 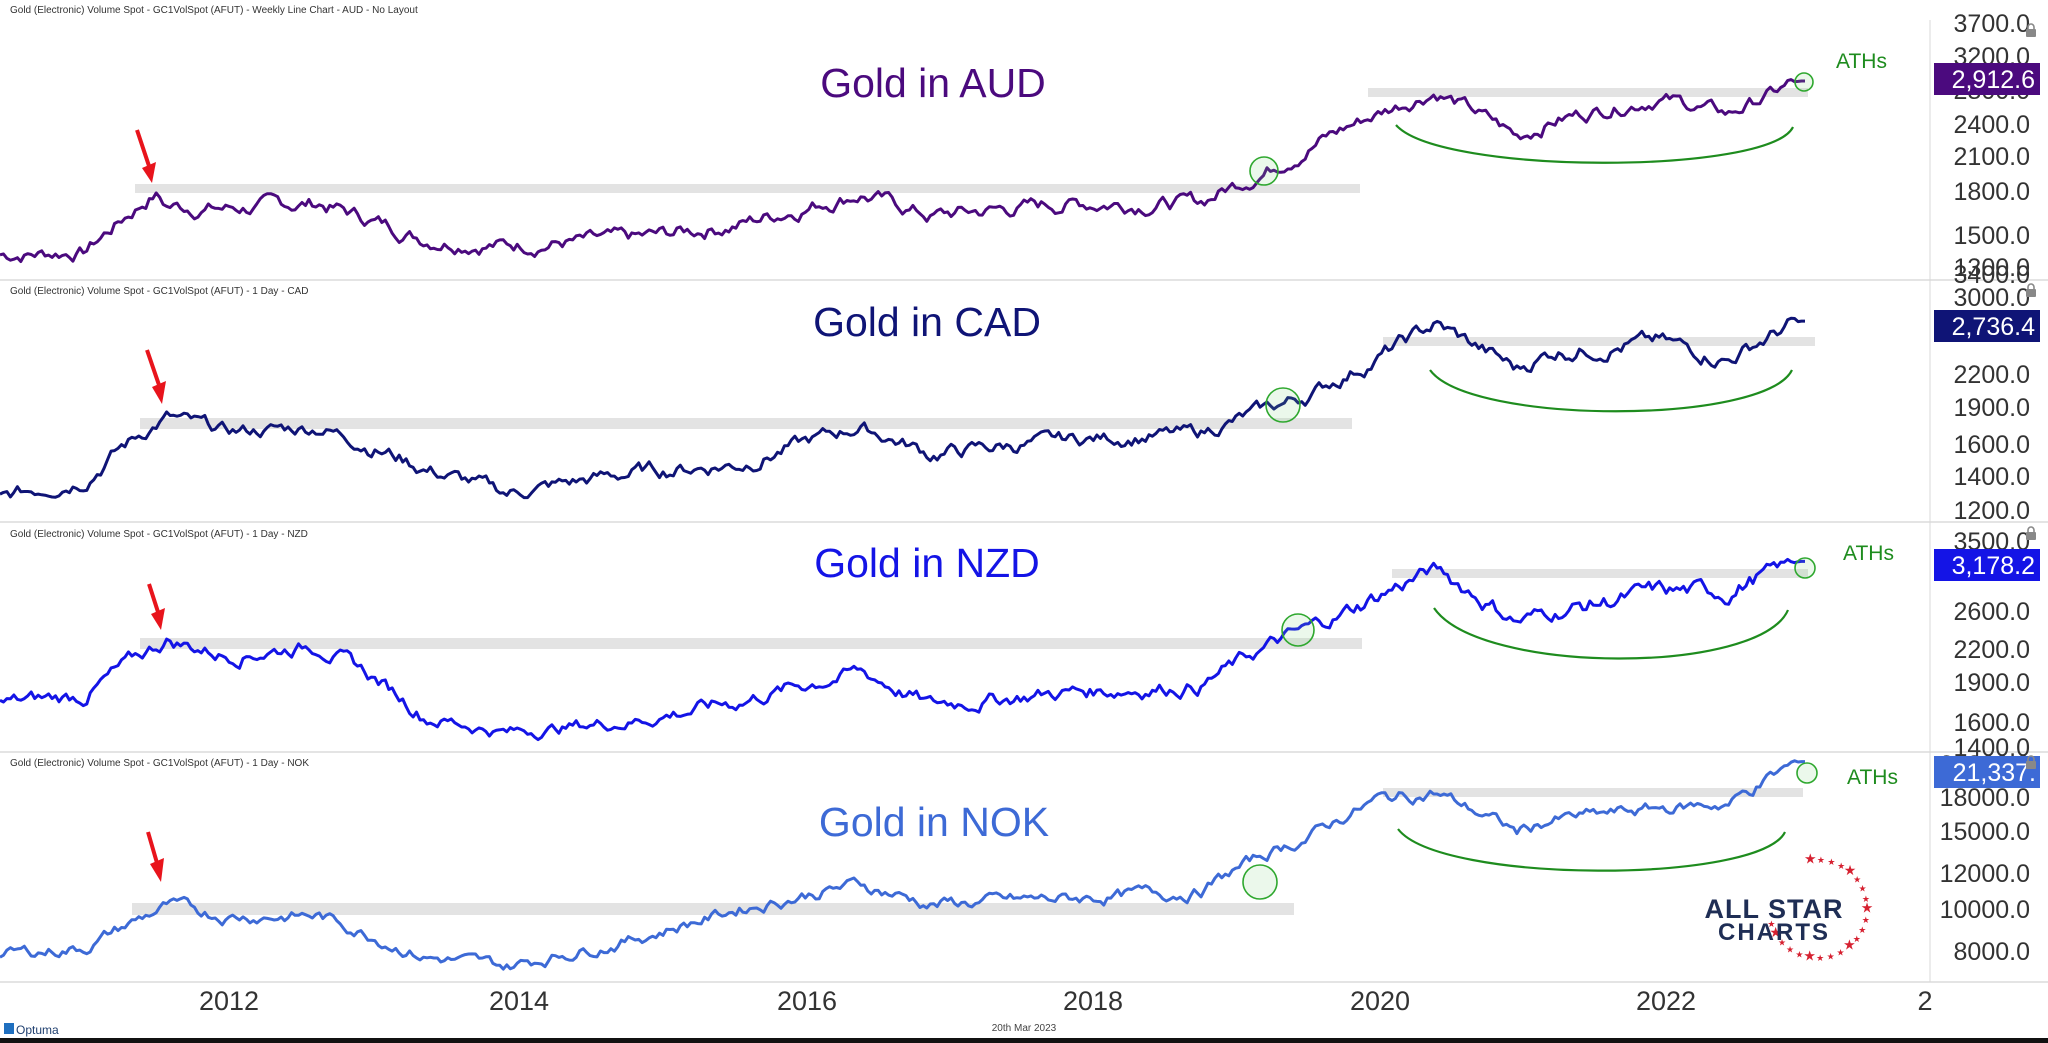 I want to click on x-axis: 2012 2014 2016 2018 2020 2022 2, so click(x=1066, y=1001).